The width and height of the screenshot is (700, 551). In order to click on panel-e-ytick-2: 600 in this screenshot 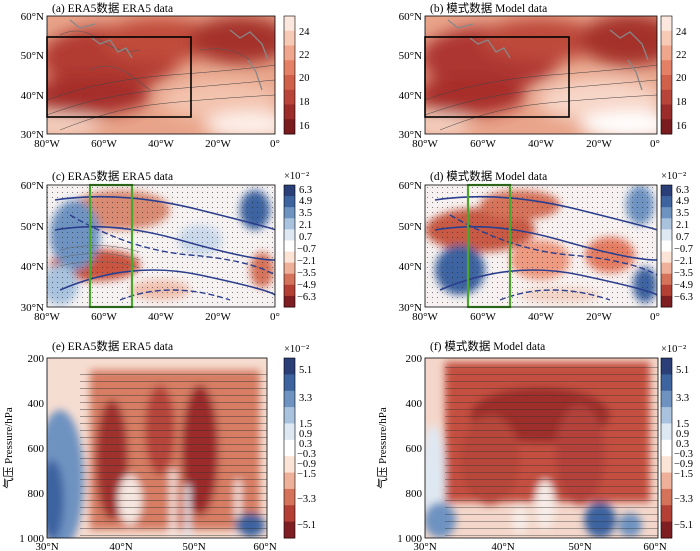, I will do `click(36, 449)`.